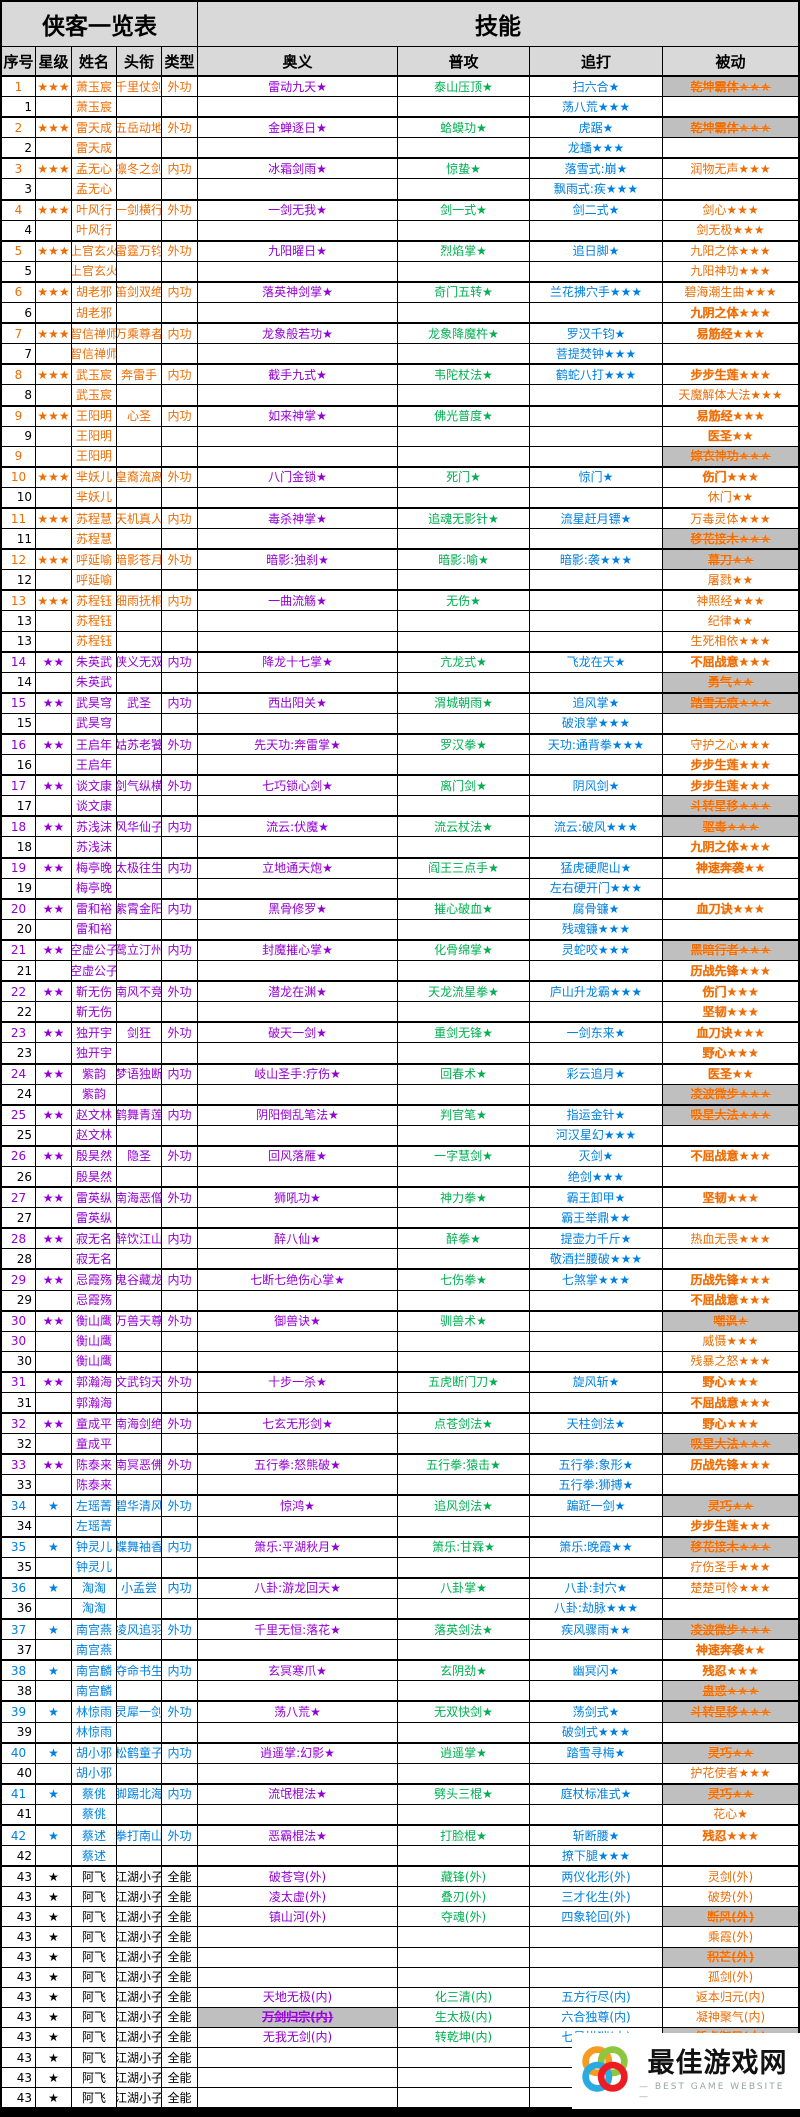  What do you see at coordinates (400, 1996) in the screenshot?
I see `table-row: 43 ★ 阿飞 江湖小子 全能 天地无极(内) 化三清(内) 五方行尽(内) 返本归元(内)` at bounding box center [400, 1996].